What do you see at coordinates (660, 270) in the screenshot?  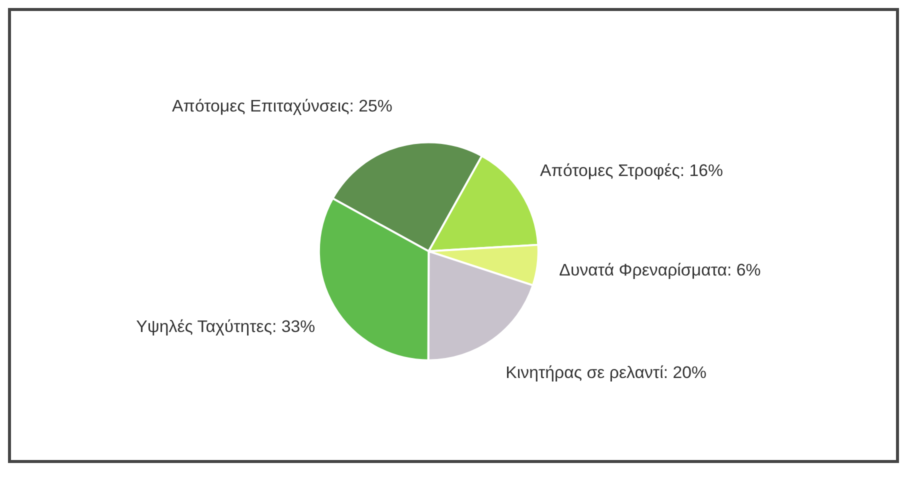 I see `slice-label: Δυνατά Φρεναρίσματα: 6%` at bounding box center [660, 270].